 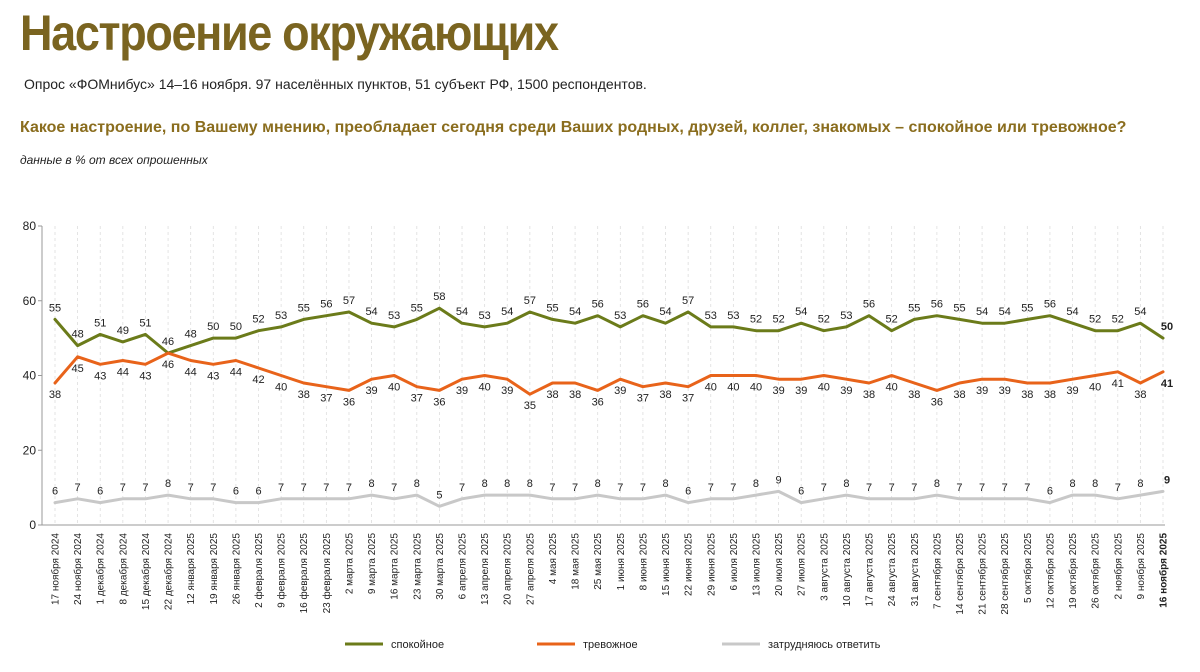 I want to click on data-label: 42, so click(x=258, y=380).